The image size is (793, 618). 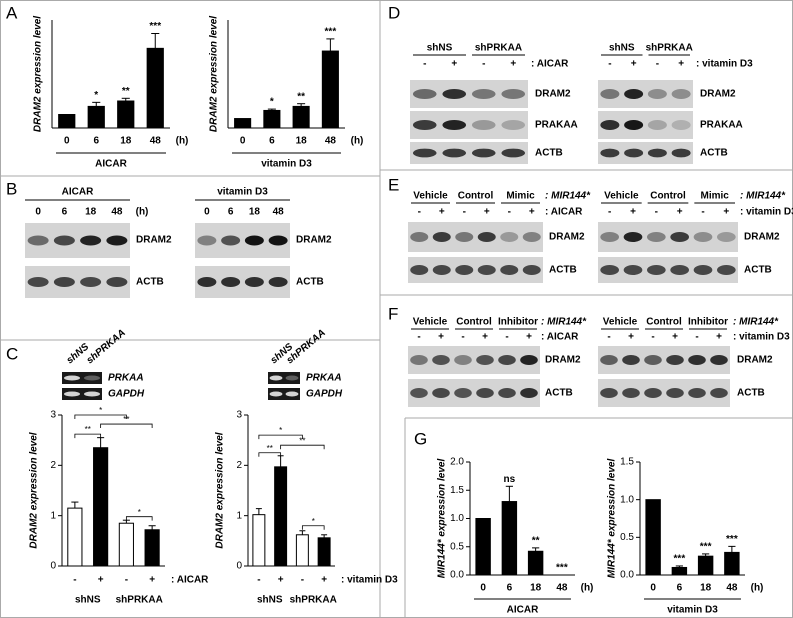 I want to click on x-tick-label: 0, so click(x=243, y=141).